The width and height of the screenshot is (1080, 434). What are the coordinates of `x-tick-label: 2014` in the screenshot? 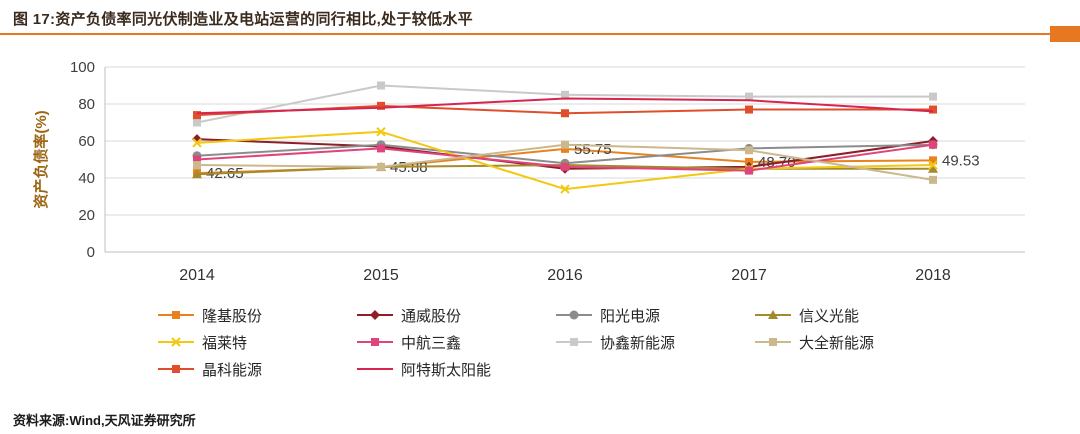 It's located at (197, 275).